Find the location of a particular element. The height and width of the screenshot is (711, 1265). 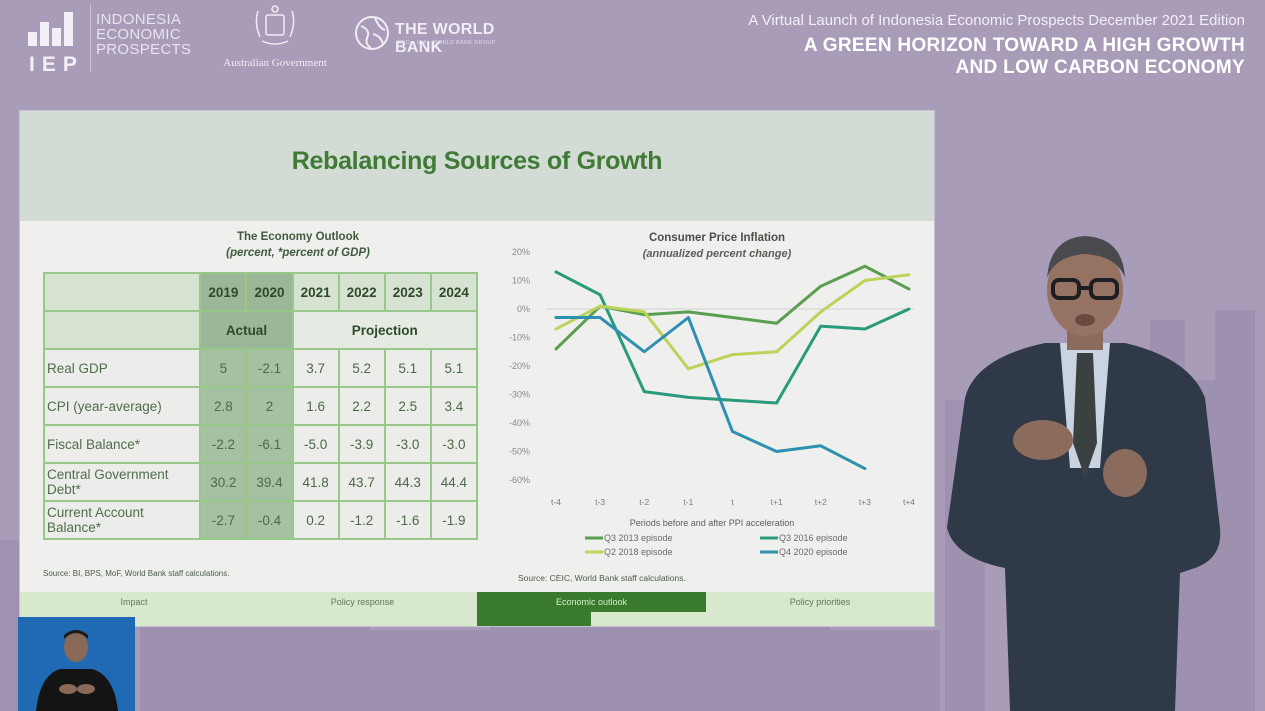

table-cell: -2.1 is located at coordinates (269, 368).